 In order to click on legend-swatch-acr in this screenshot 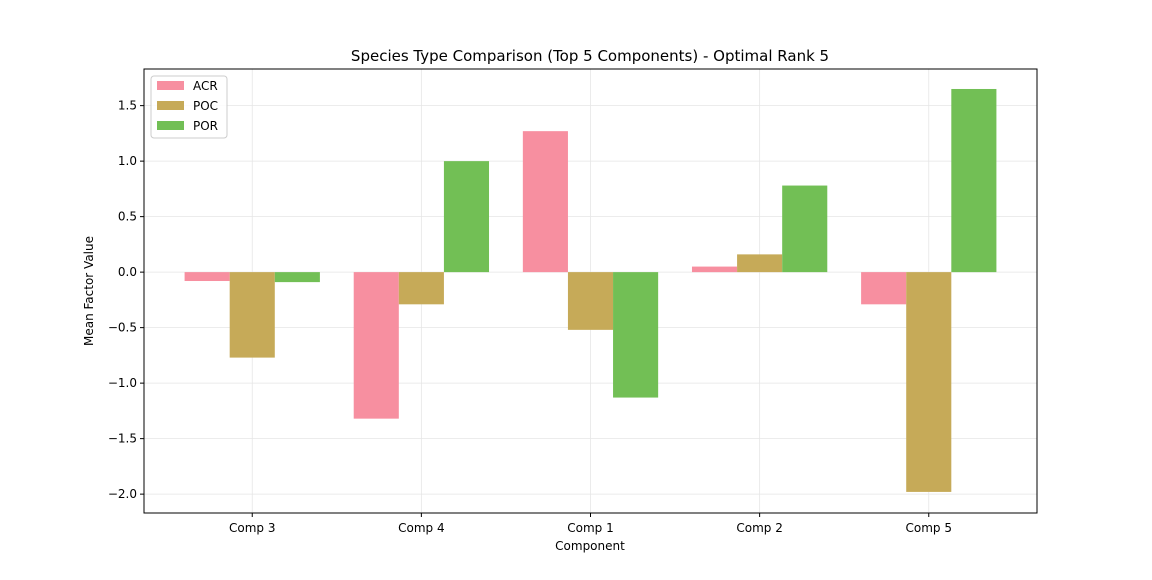, I will do `click(170, 85)`.